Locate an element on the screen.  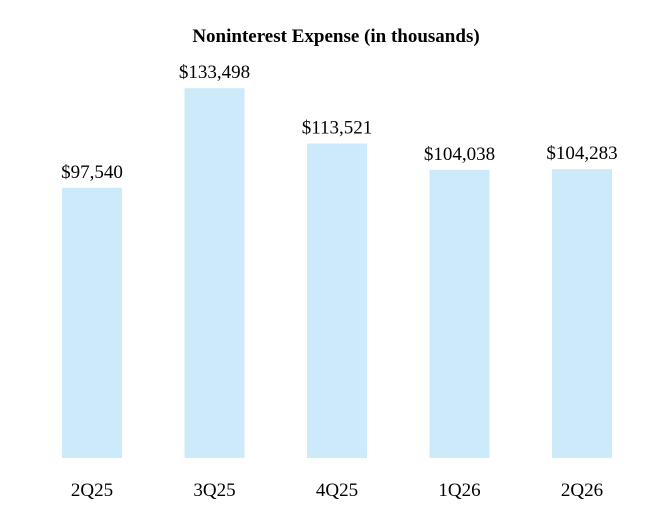
data-label-1q26: $104,038 is located at coordinates (459, 154).